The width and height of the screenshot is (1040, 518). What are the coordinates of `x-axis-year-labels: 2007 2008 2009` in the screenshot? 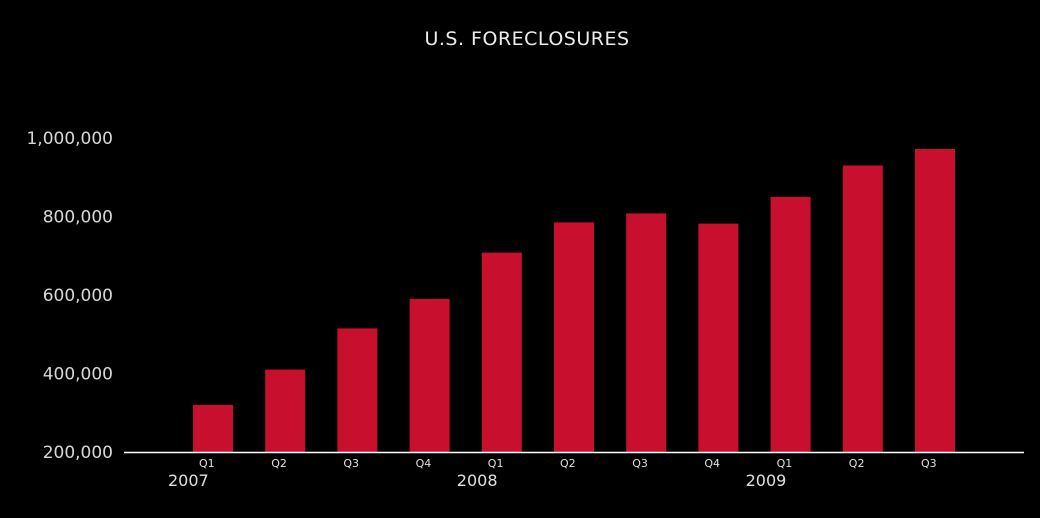 It's located at (477, 480).